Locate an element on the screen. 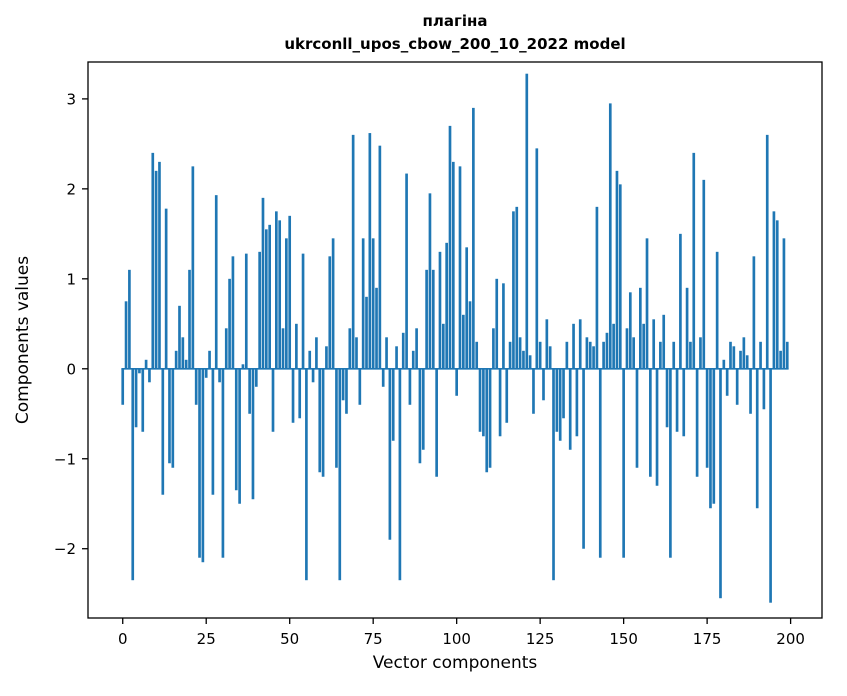 The height and width of the screenshot is (696, 847). chart-title: плагіна is located at coordinates (455, 21).